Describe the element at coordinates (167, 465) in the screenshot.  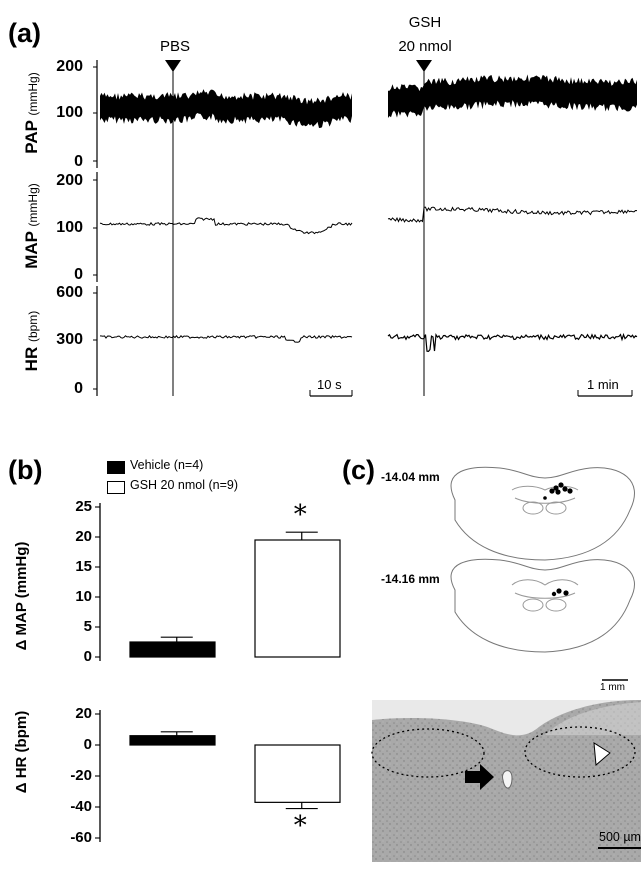
I see `legend-vehicle-label: Vehicle (n=4)` at that location.